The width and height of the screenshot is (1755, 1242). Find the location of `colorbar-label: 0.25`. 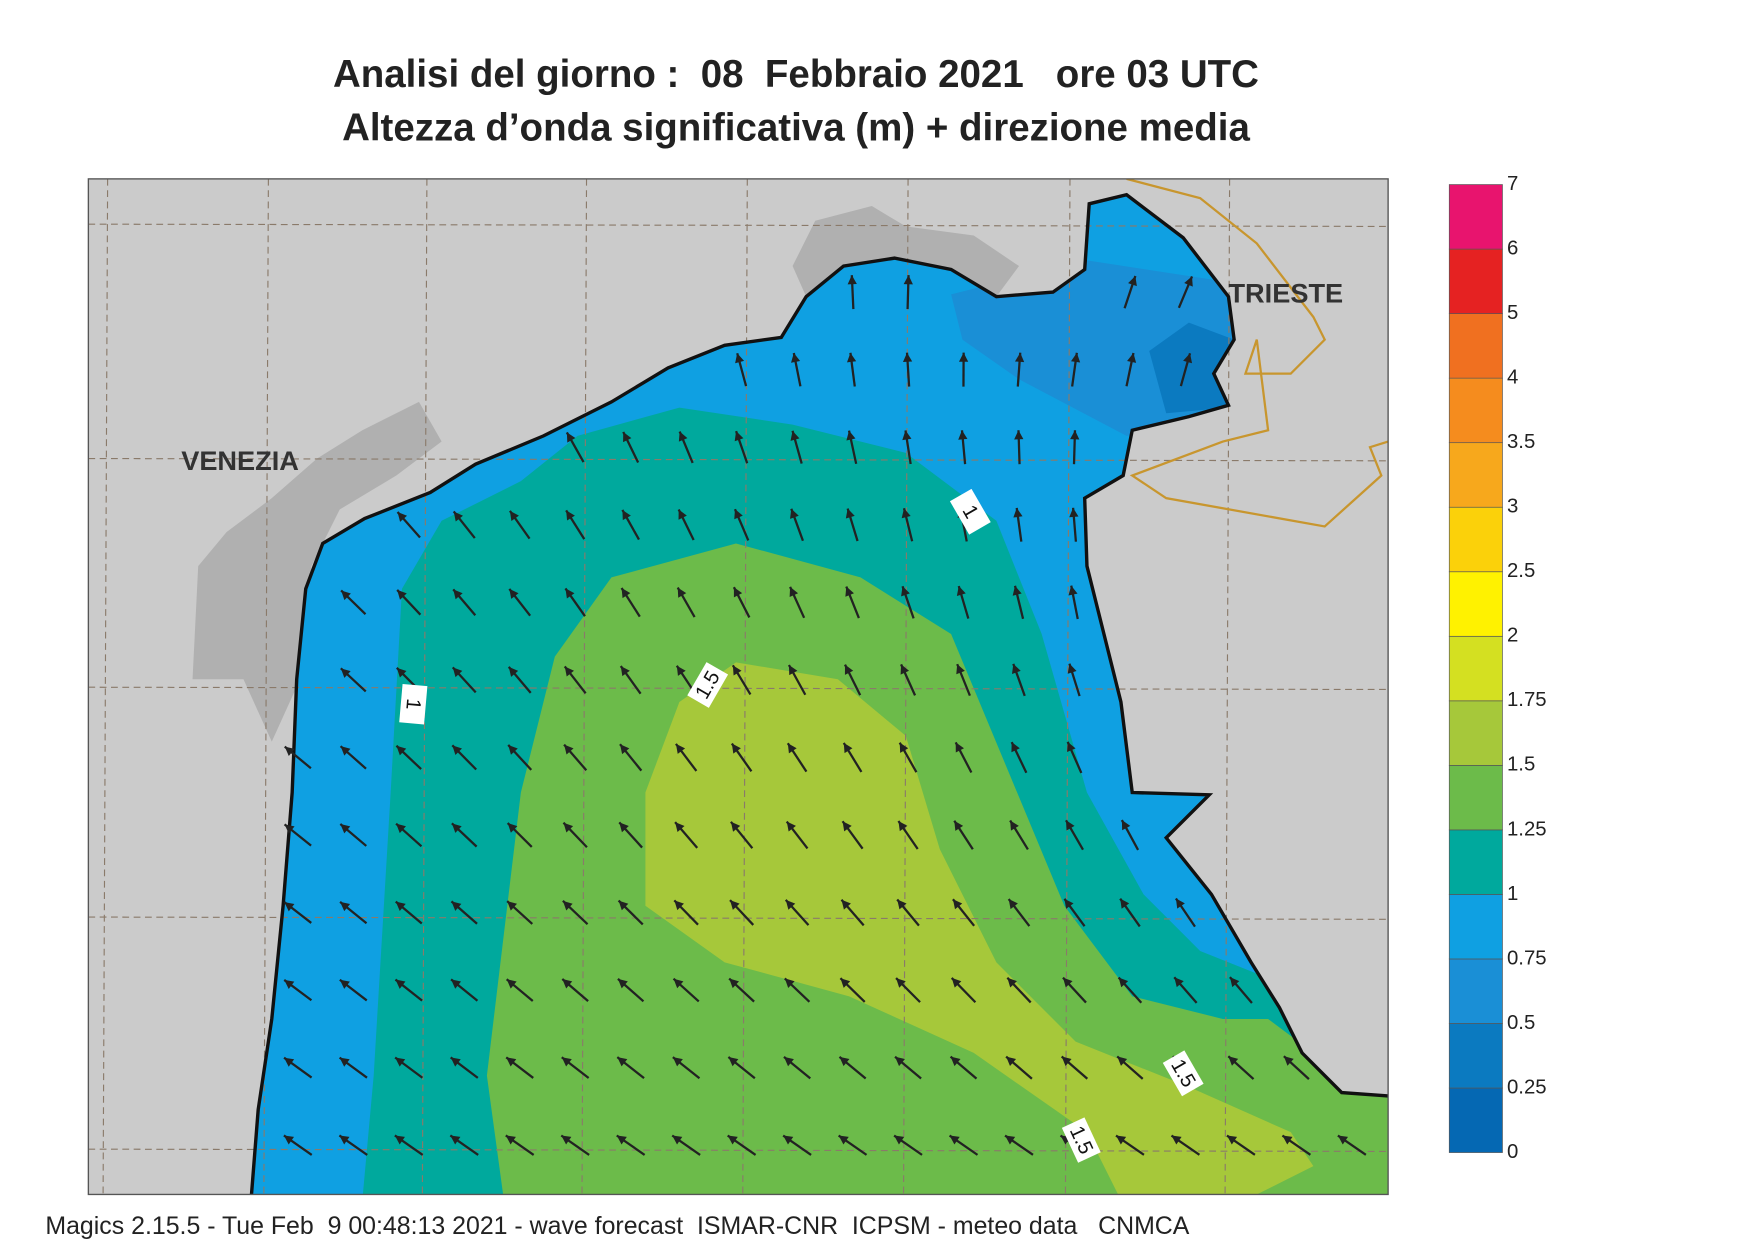

colorbar-label: 0.25 is located at coordinates (1527, 1087).